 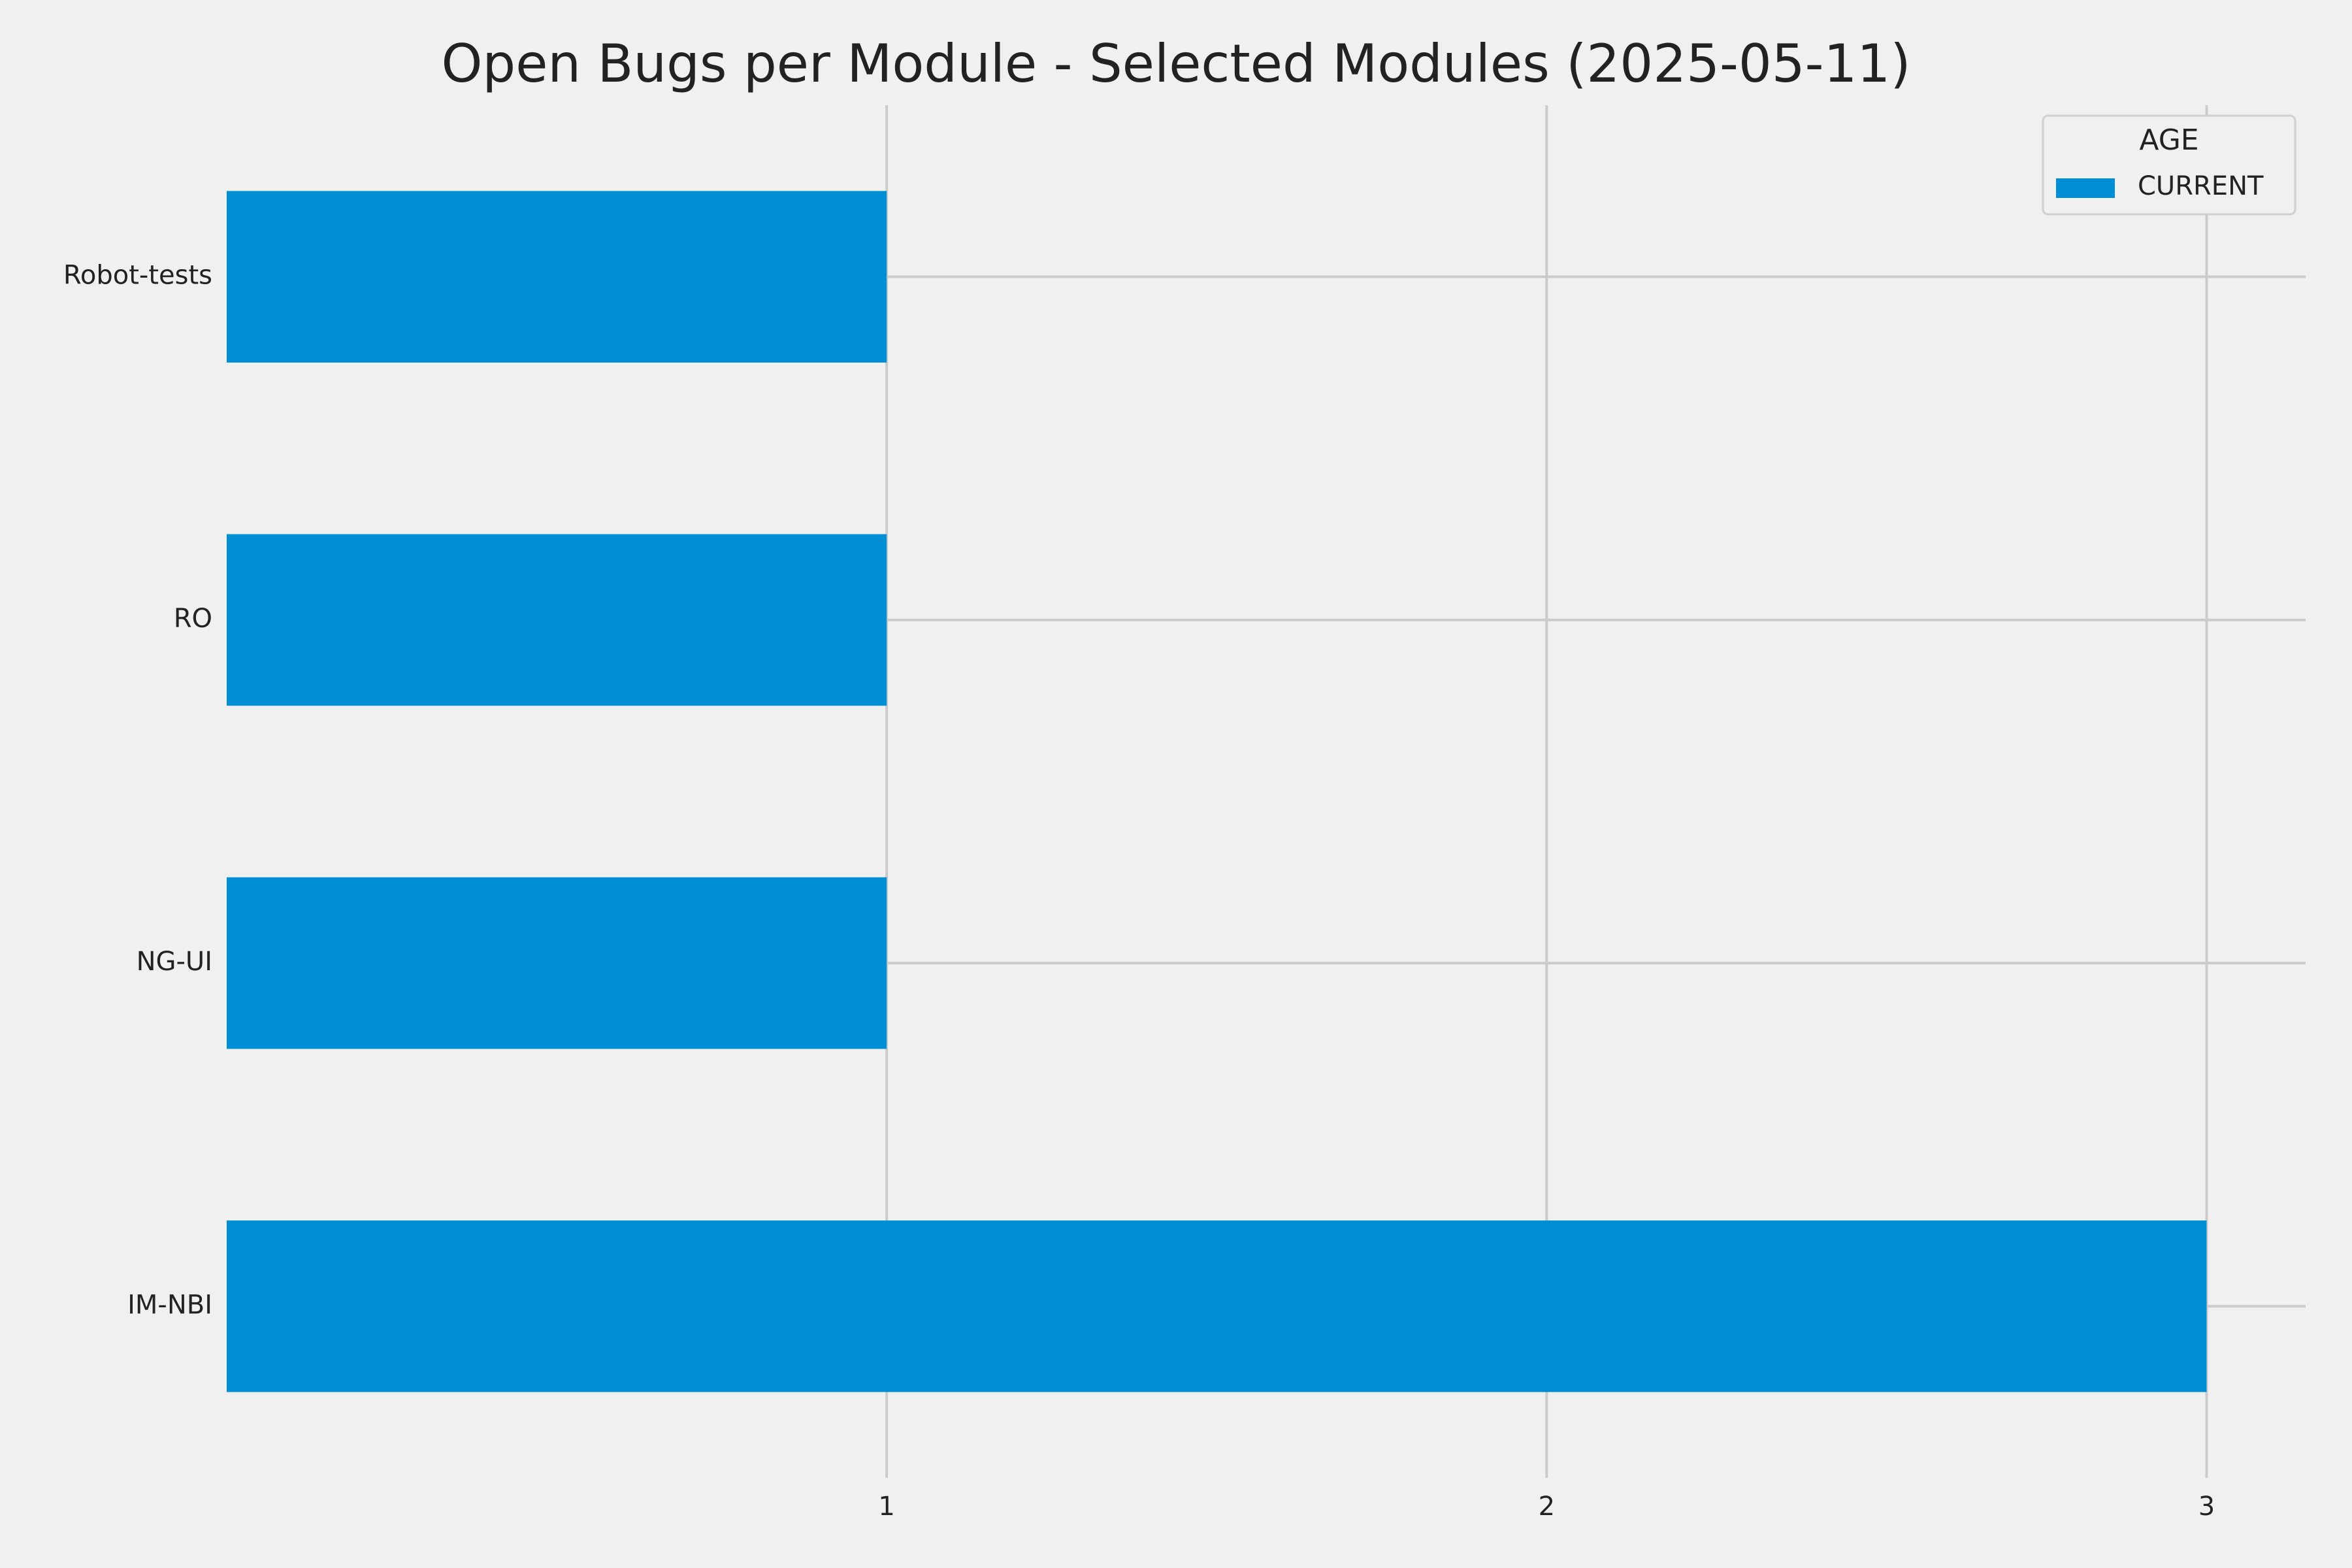 I want to click on y-tick-label: RO, so click(x=193, y=619).